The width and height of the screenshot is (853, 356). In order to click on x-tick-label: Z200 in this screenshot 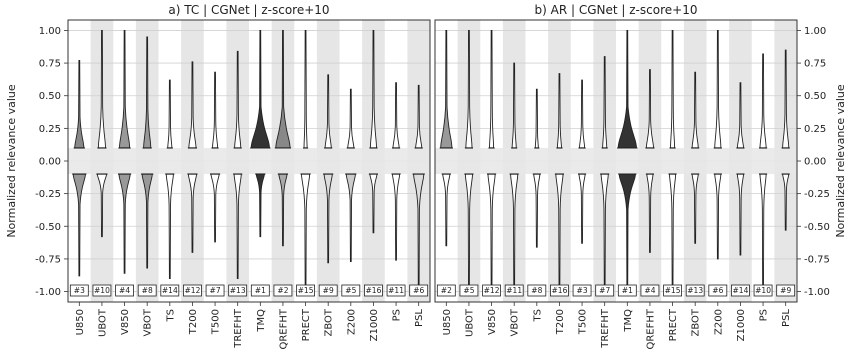, I will do `click(351, 322)`.